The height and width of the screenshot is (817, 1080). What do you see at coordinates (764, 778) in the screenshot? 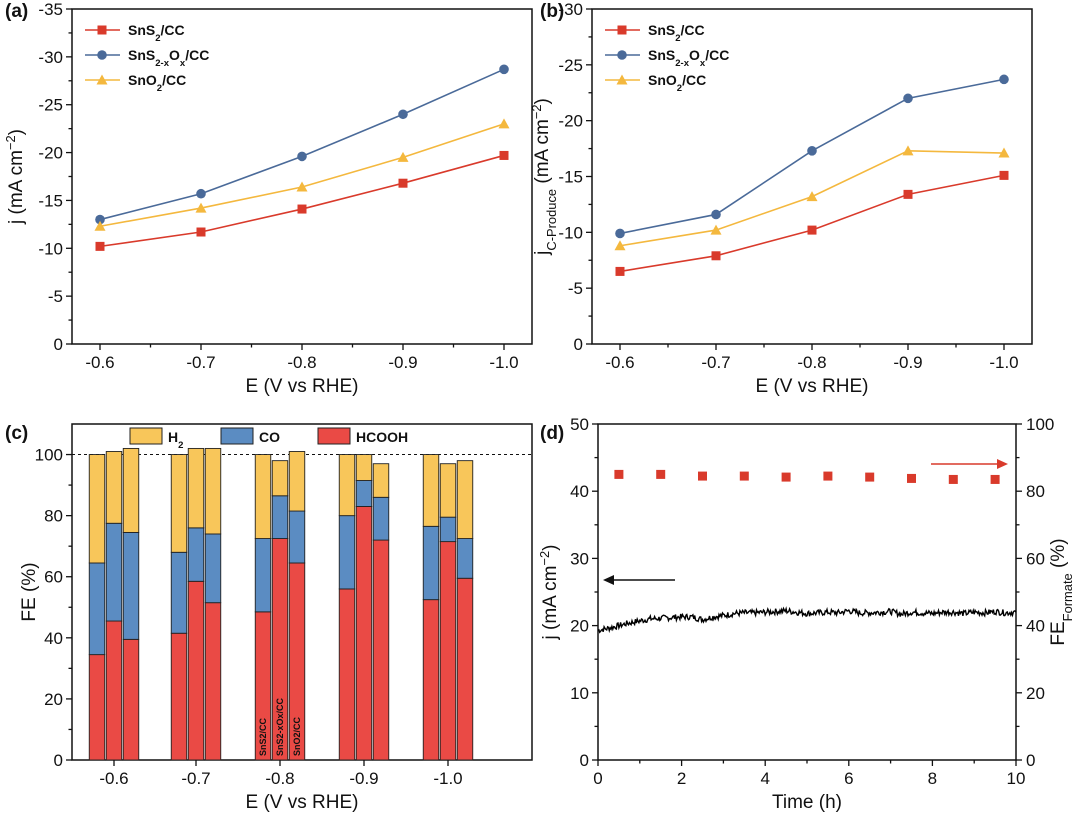
I see `x-tick-label: 4` at bounding box center [764, 778].